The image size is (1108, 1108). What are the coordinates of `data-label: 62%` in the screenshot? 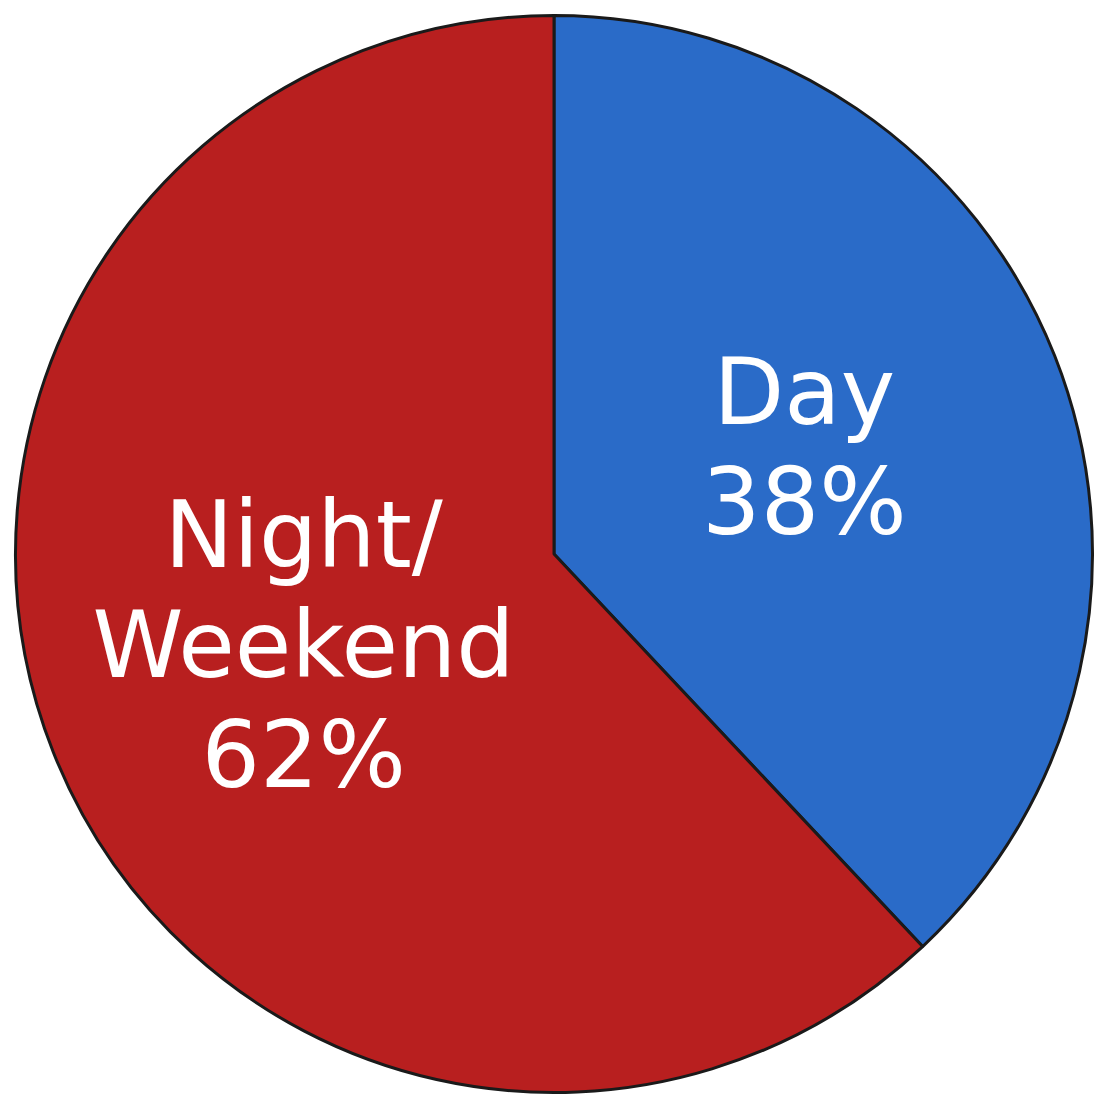 It's located at (303, 756).